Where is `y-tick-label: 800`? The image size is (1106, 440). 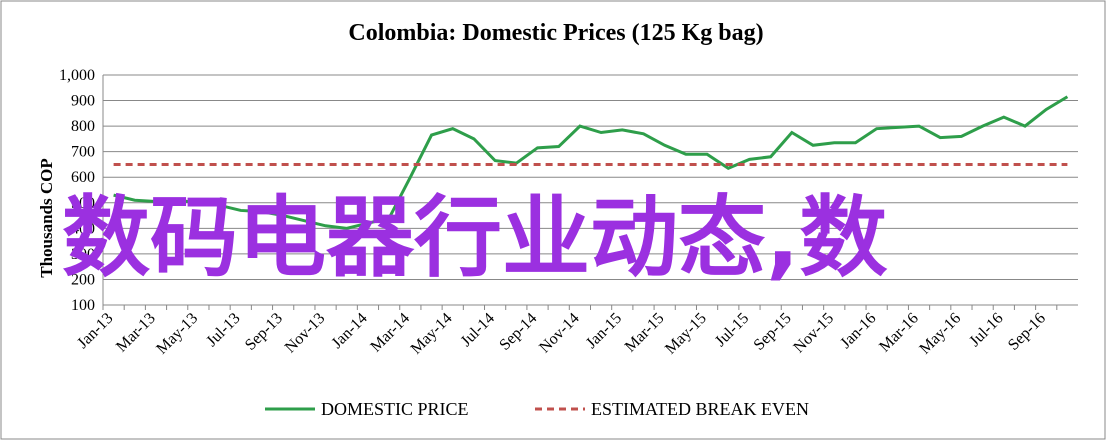 y-tick-label: 800 is located at coordinates (83, 126).